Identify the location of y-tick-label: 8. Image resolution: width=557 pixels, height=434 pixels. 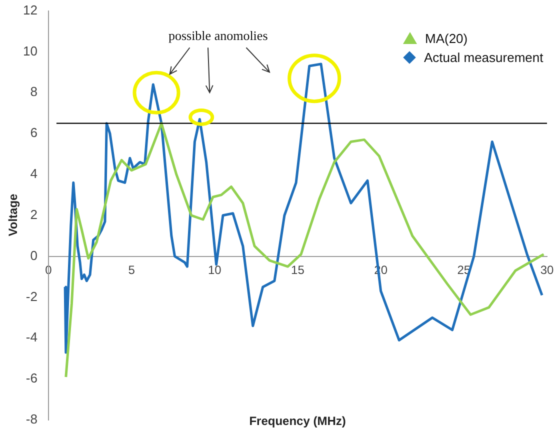
(34, 92).